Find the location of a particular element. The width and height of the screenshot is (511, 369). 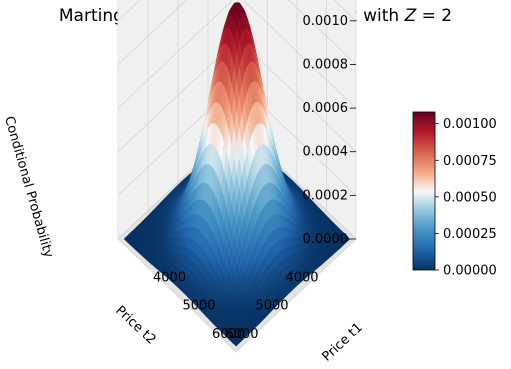

z-tick-label: 0.0010 is located at coordinates (326, 21).